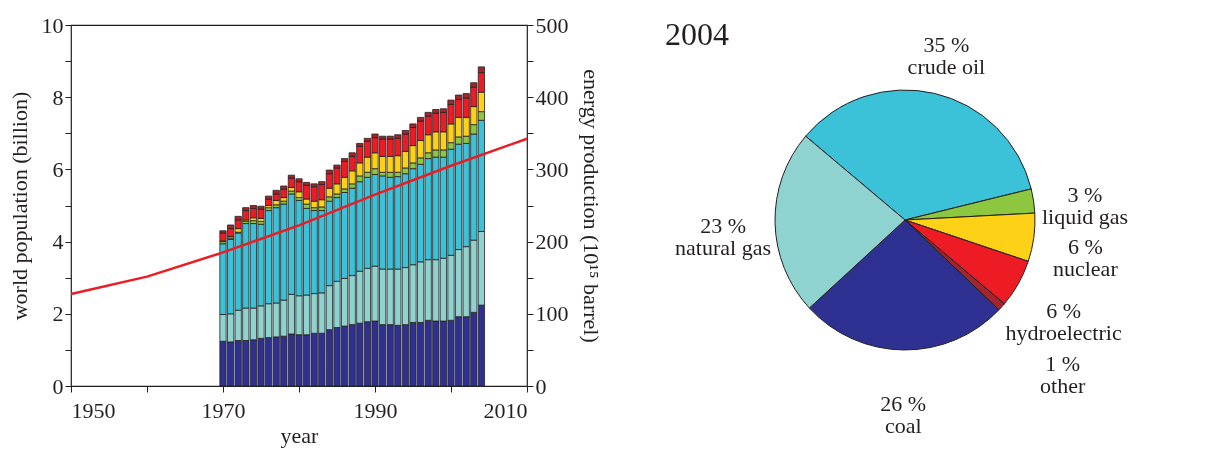 The width and height of the screenshot is (1224, 454). Describe the element at coordinates (58, 314) in the screenshot. I see `y-tick-label: 2` at that location.